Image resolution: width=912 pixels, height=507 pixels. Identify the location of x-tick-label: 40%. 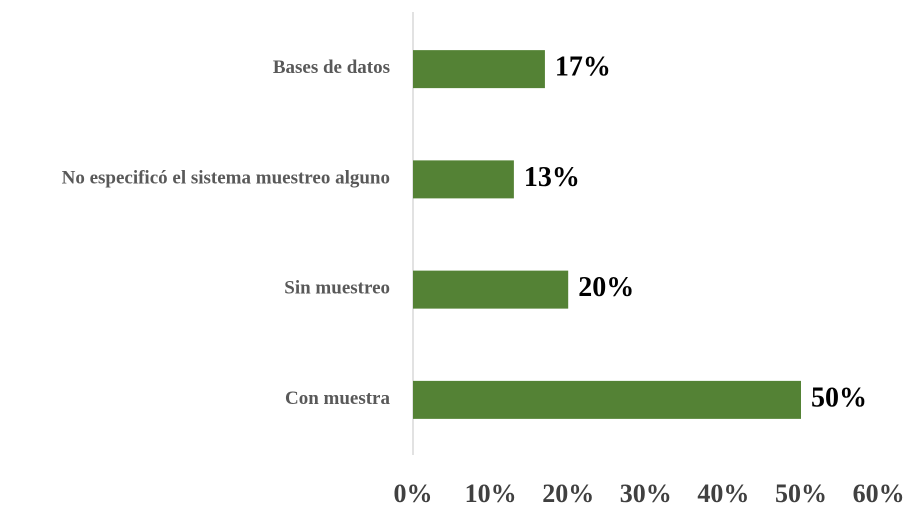
(723, 493).